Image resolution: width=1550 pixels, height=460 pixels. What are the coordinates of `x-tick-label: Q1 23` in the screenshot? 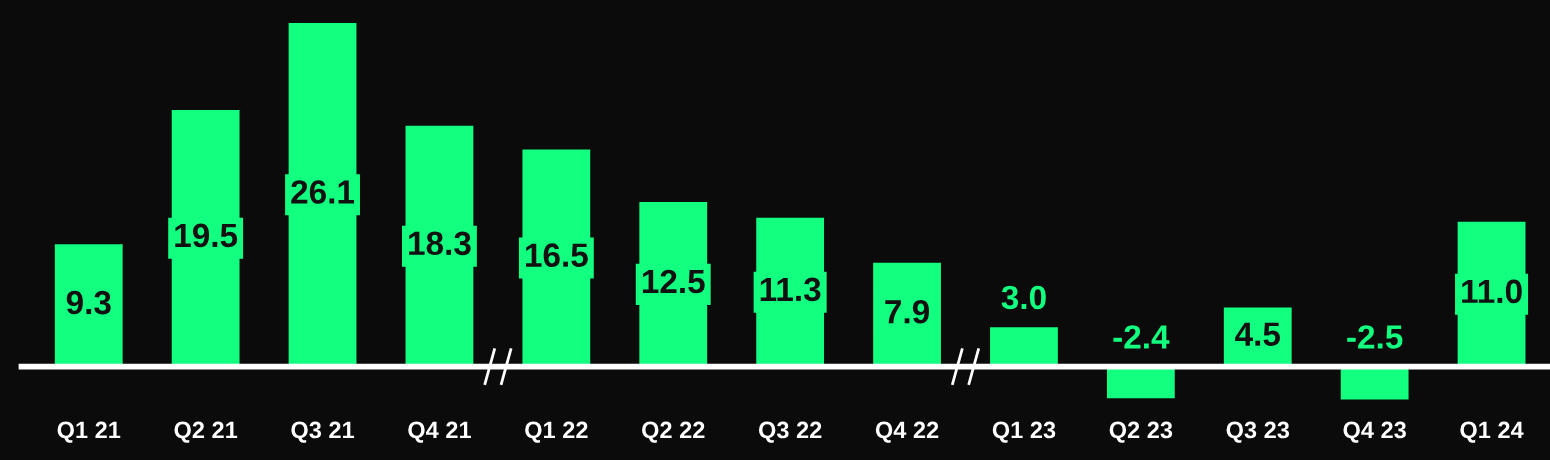 It's located at (1024, 432).